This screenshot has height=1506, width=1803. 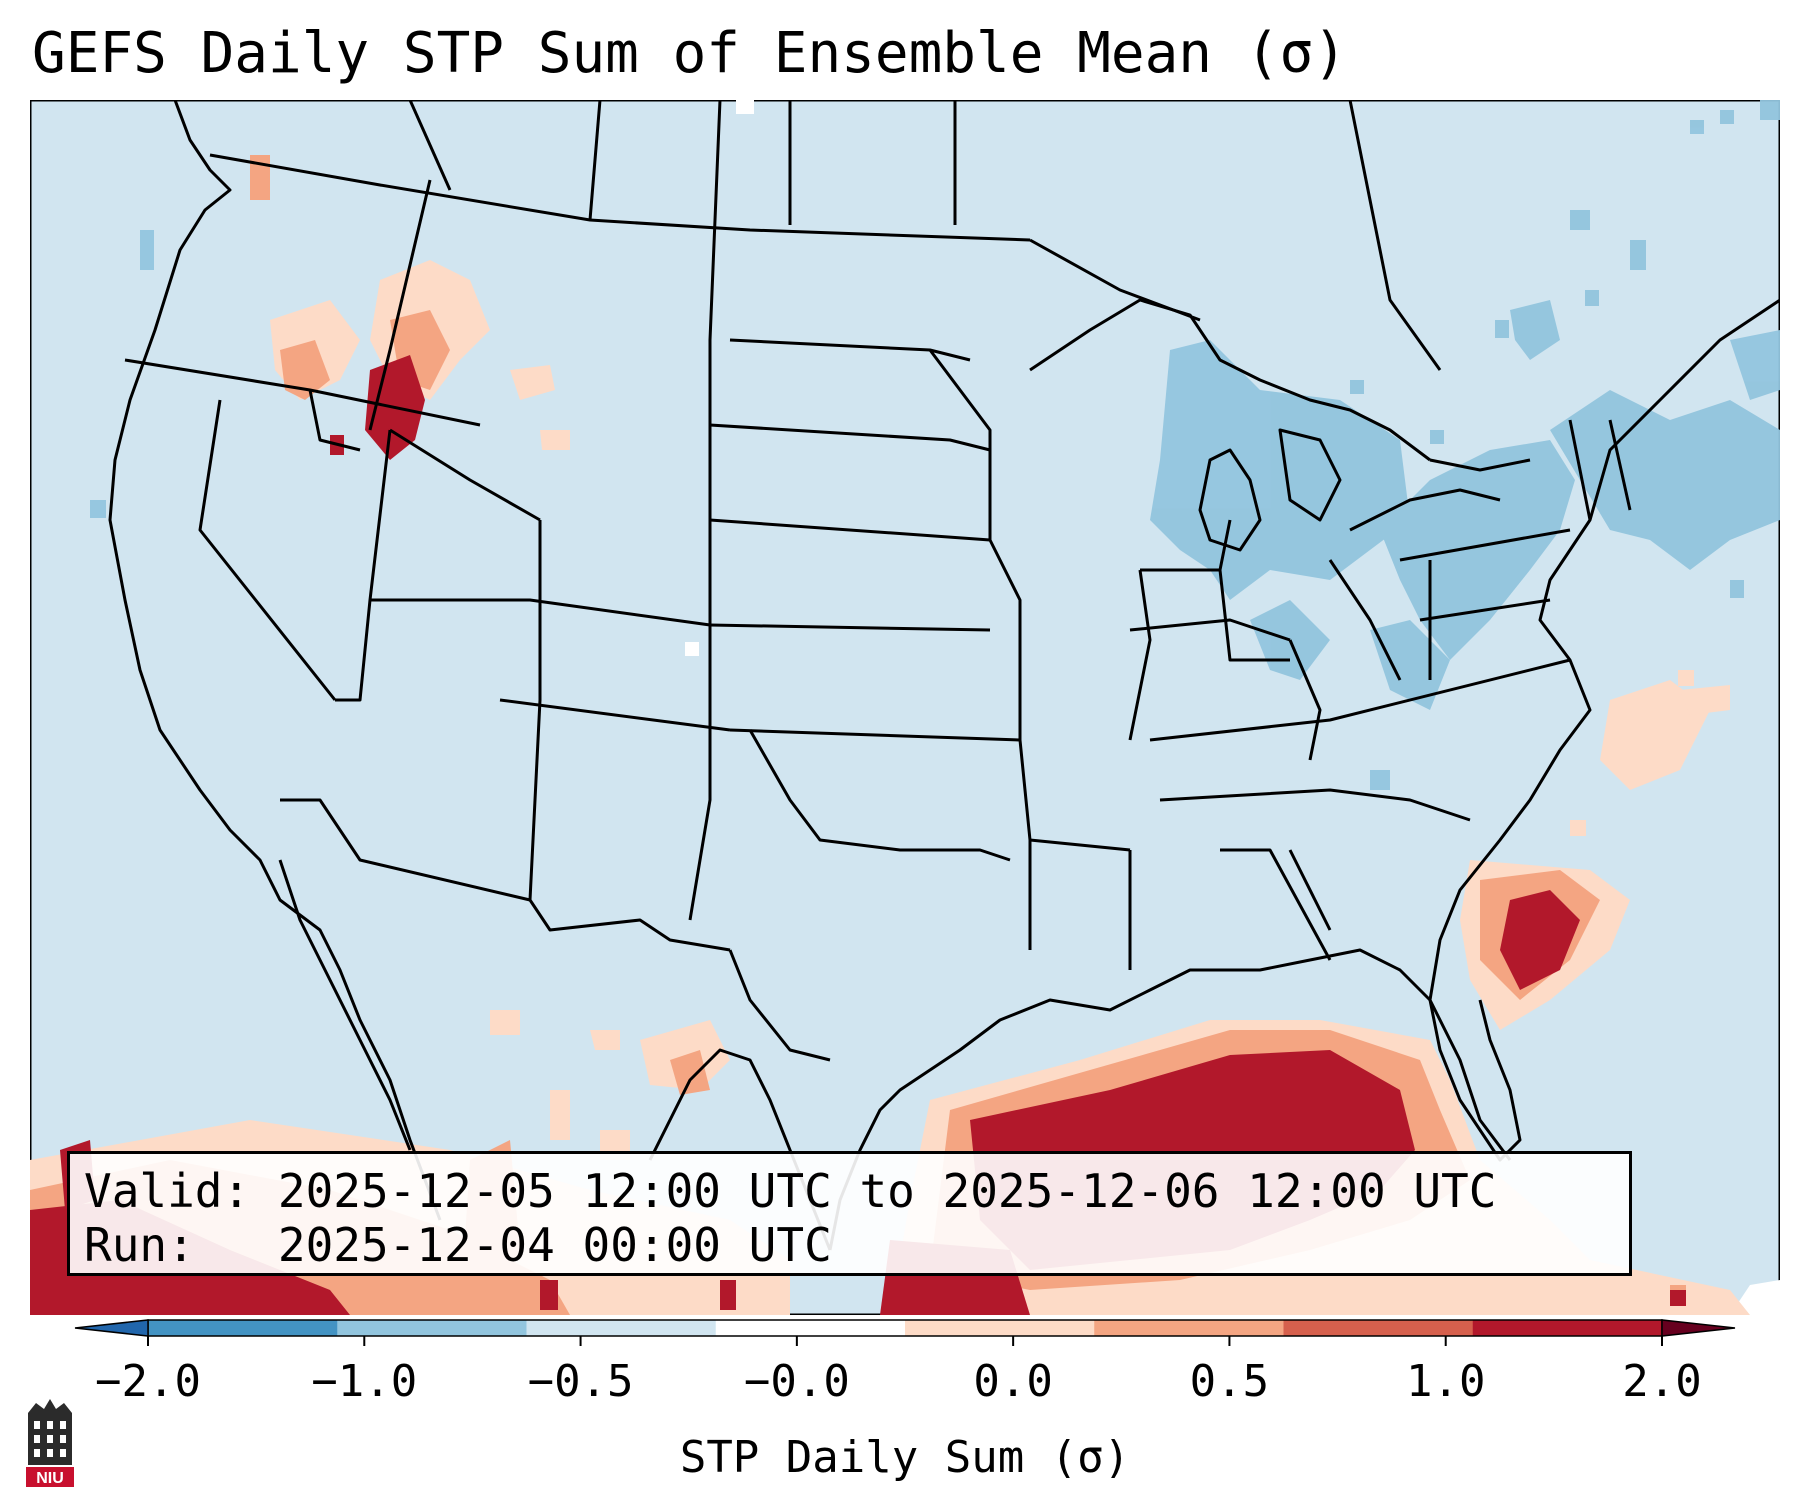 I want to click on niu-logo: NIU, so click(x=50, y=1443).